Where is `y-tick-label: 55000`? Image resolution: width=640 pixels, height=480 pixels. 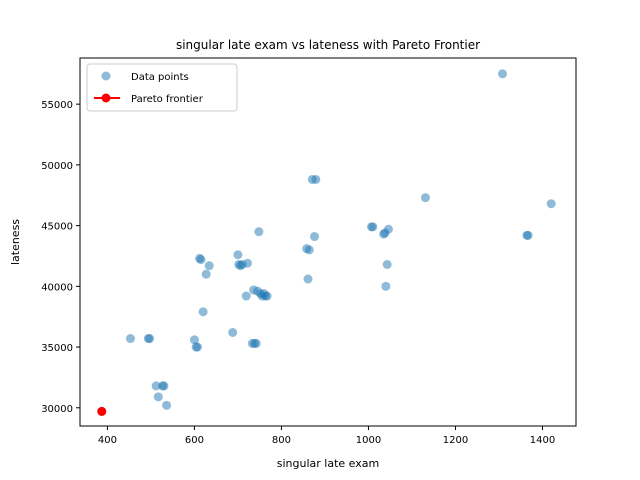 y-tick-label: 55000 is located at coordinates (57, 105).